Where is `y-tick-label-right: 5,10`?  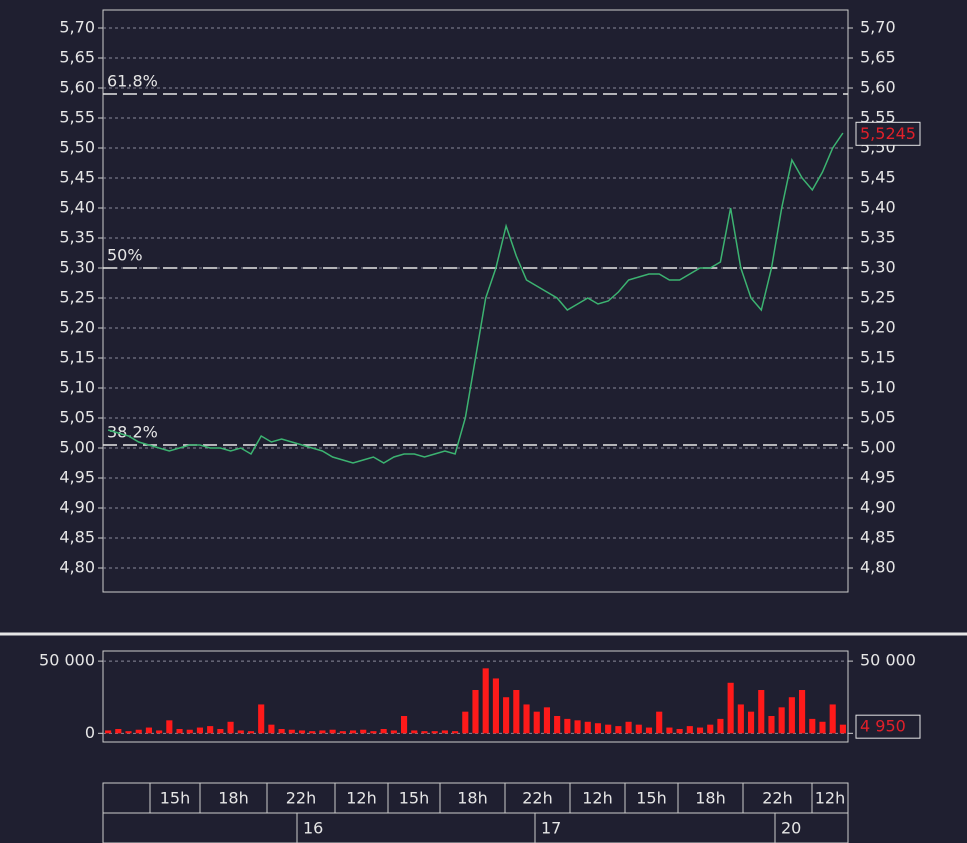
y-tick-label-right: 5,10 is located at coordinates (878, 387).